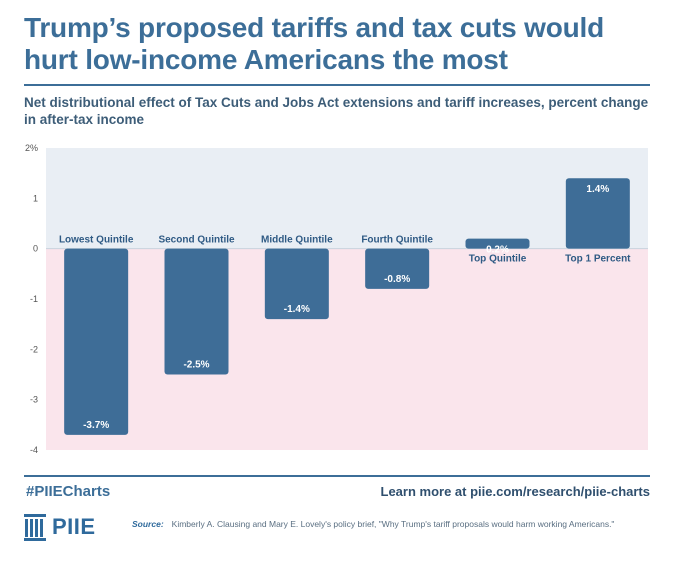 The height and width of the screenshot is (566, 673). What do you see at coordinates (35, 198) in the screenshot?
I see `y-tick-label: 1` at bounding box center [35, 198].